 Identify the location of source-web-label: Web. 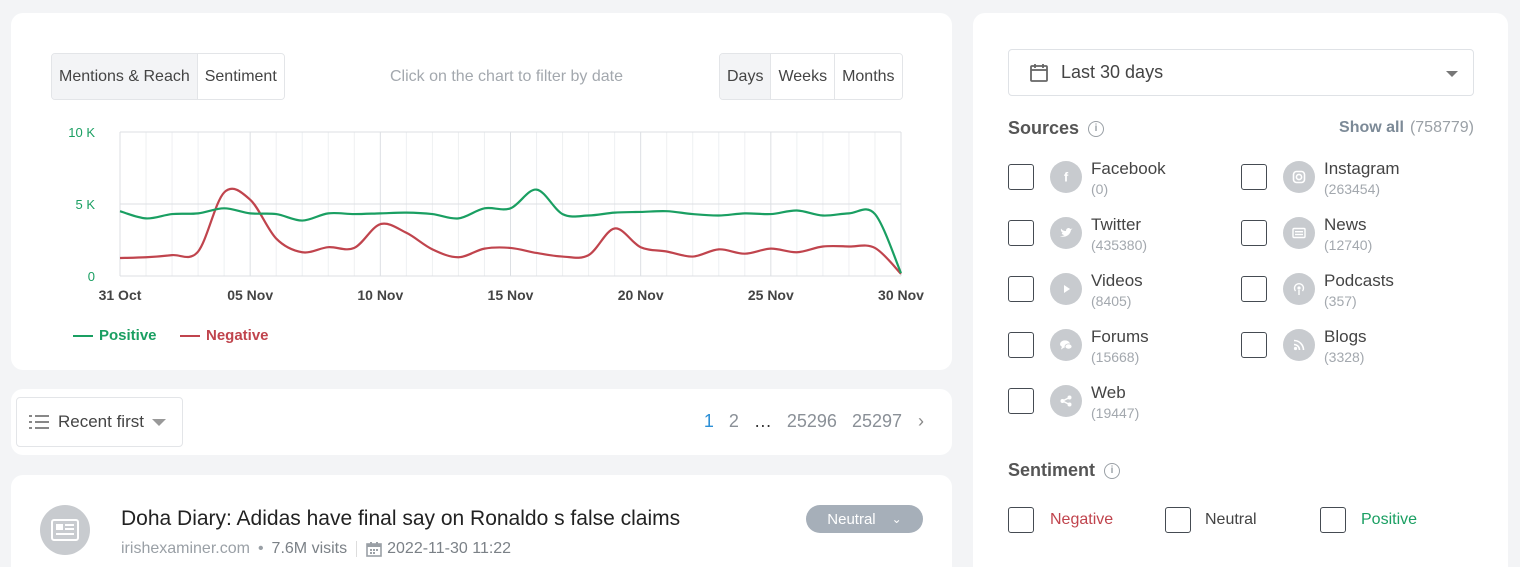
(1108, 392).